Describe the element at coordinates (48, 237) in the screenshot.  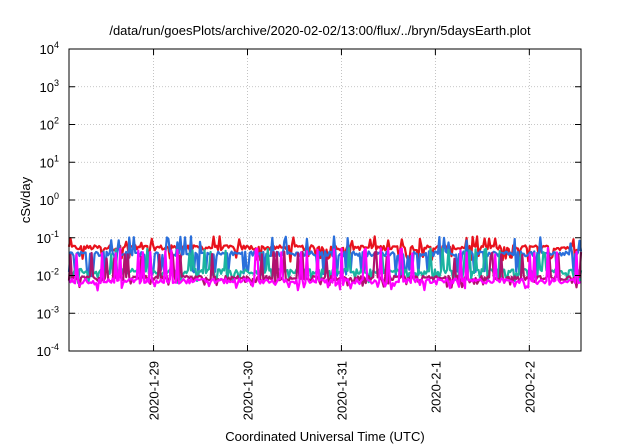
I see `y-tick-label: 10⁻¹` at that location.